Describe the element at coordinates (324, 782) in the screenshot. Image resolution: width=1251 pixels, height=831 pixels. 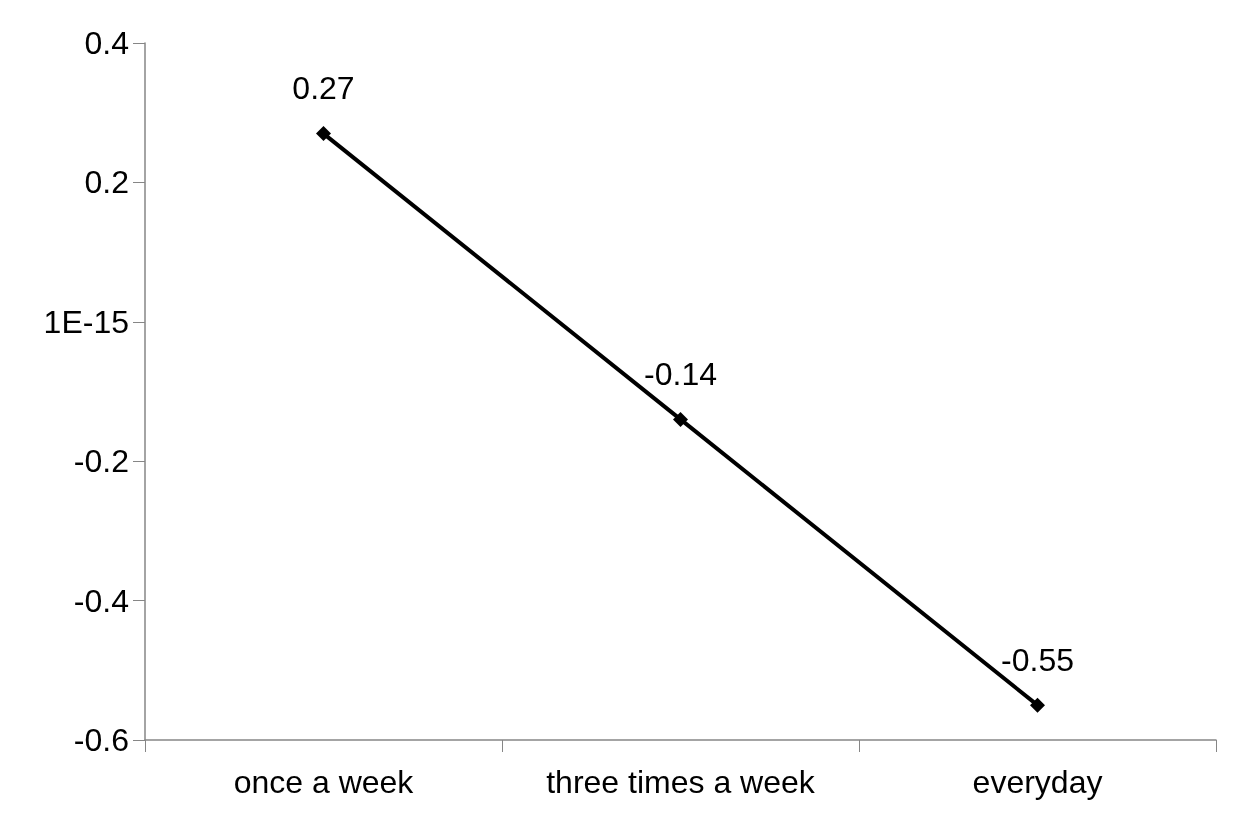
I see `x-tick-label: once a week` at that location.